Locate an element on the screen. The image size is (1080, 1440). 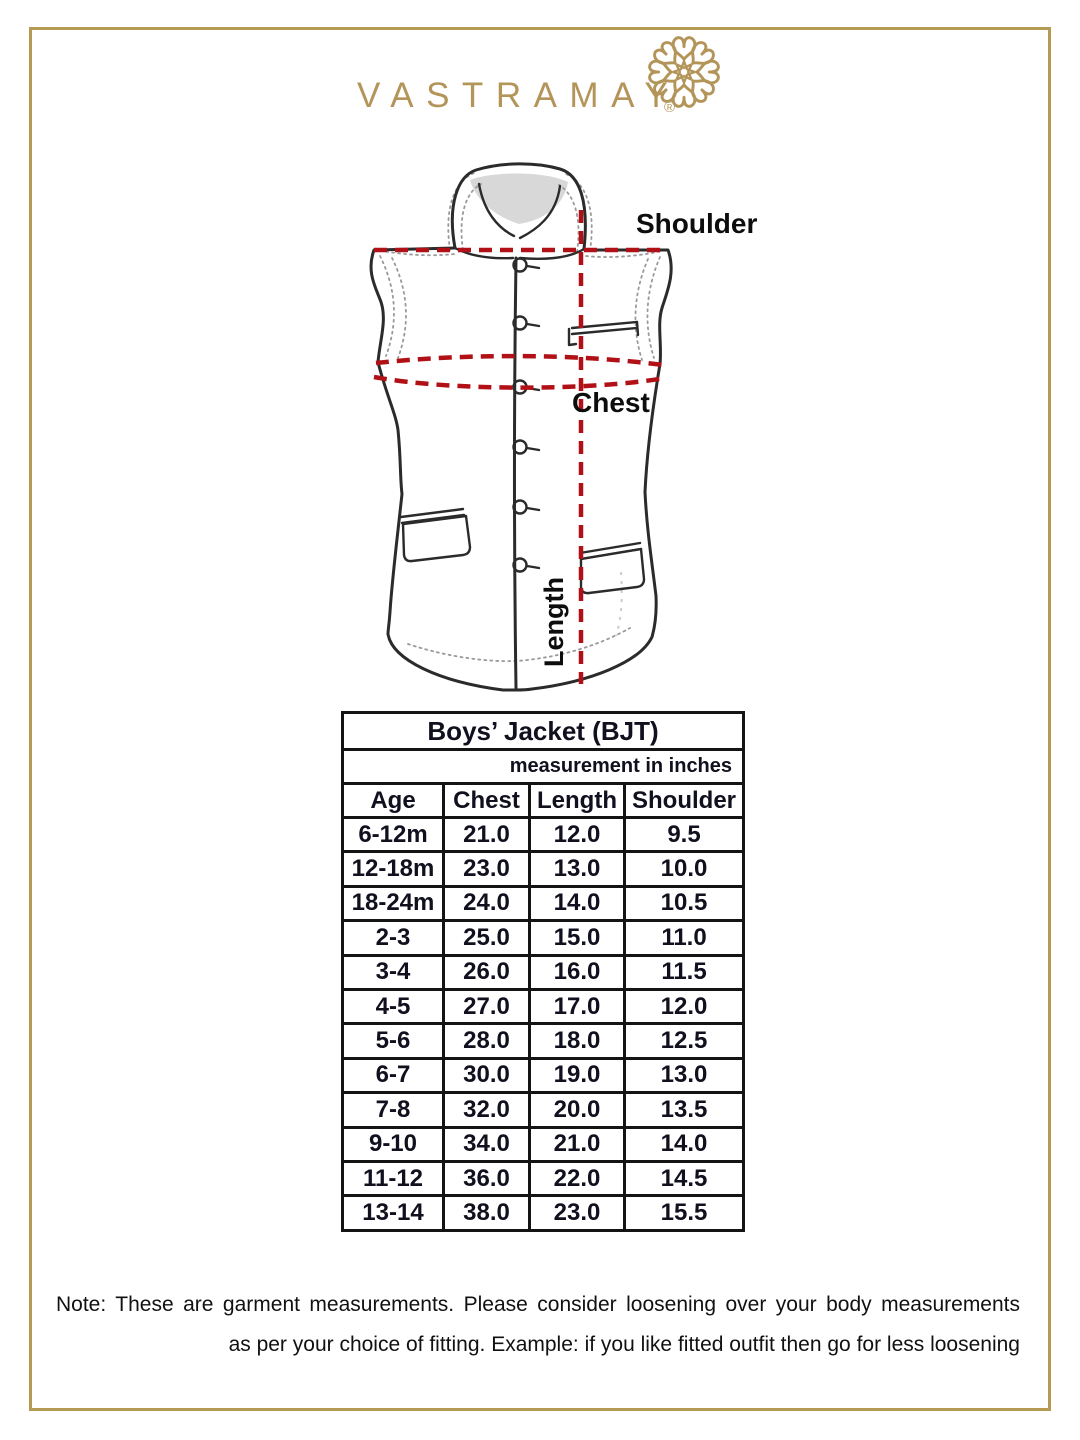
shoulder-cell: 9.5 is located at coordinates (684, 834).